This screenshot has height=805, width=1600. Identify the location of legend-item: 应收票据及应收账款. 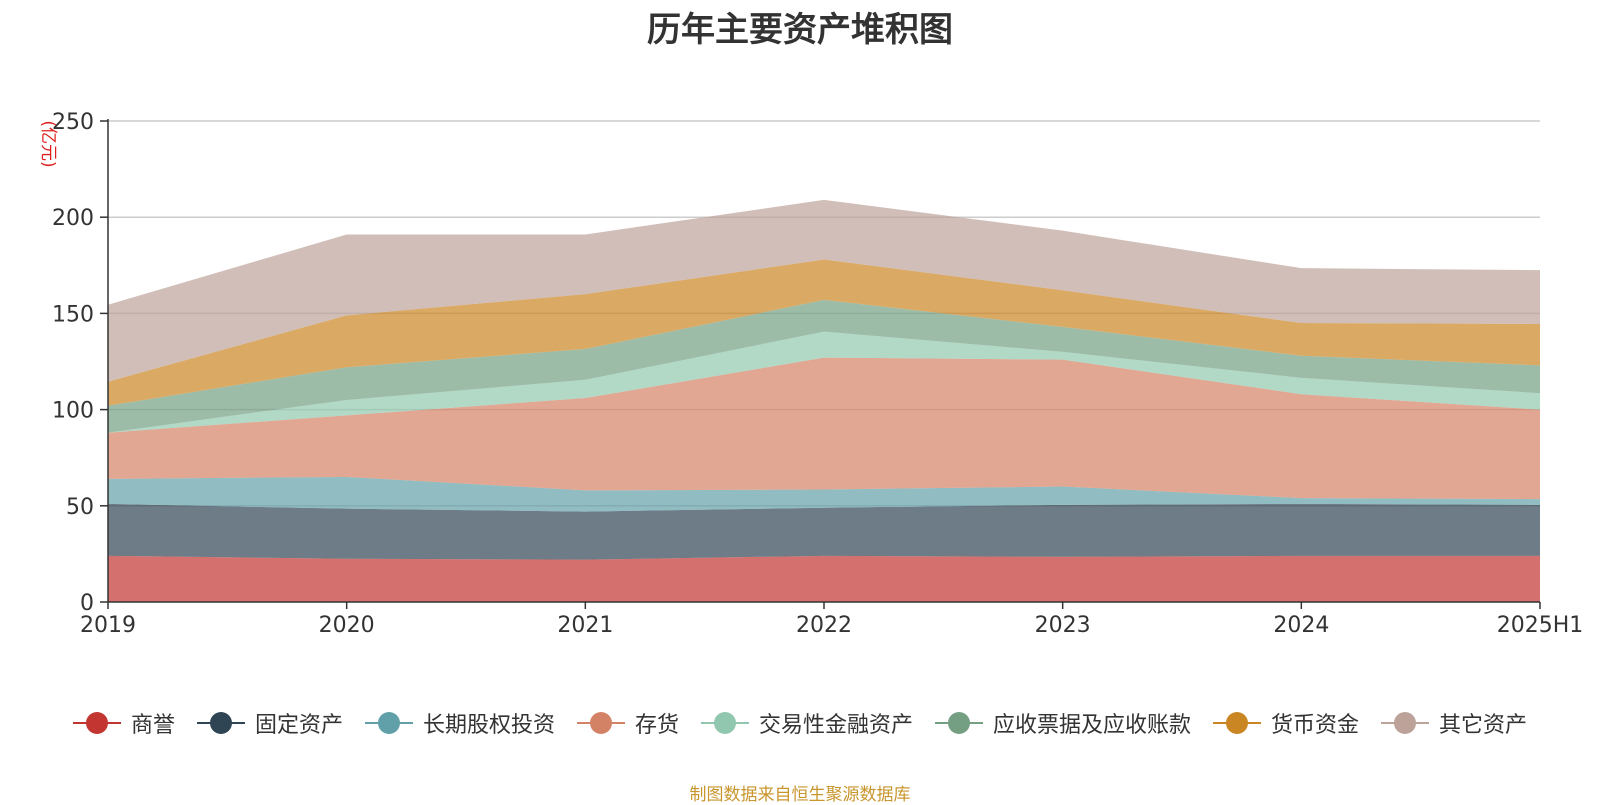
(1063, 723).